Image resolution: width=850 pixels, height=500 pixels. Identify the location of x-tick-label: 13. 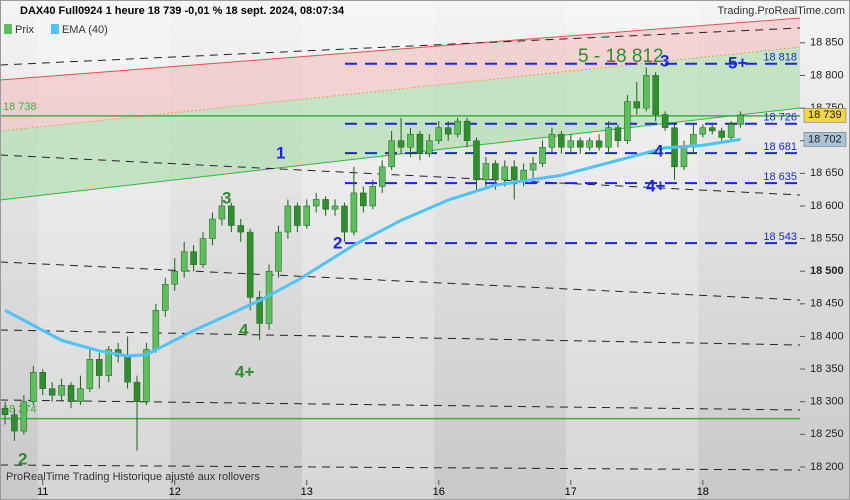
(307, 492).